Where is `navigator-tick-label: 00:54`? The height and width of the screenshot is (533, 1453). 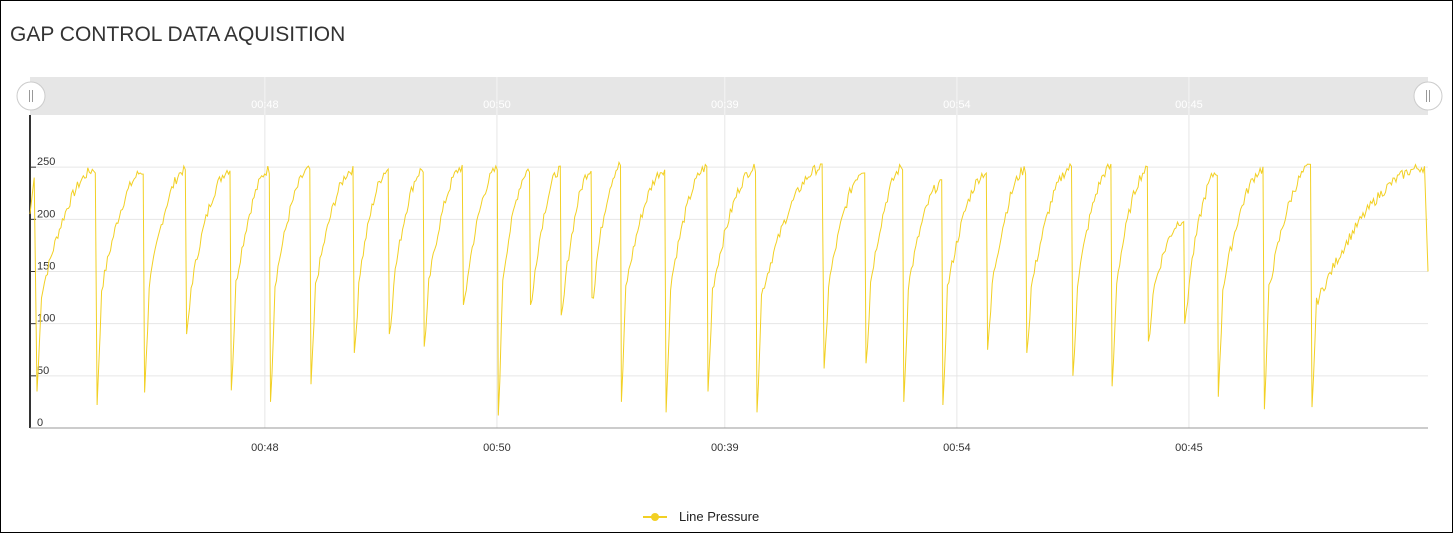 navigator-tick-label: 00:54 is located at coordinates (957, 105).